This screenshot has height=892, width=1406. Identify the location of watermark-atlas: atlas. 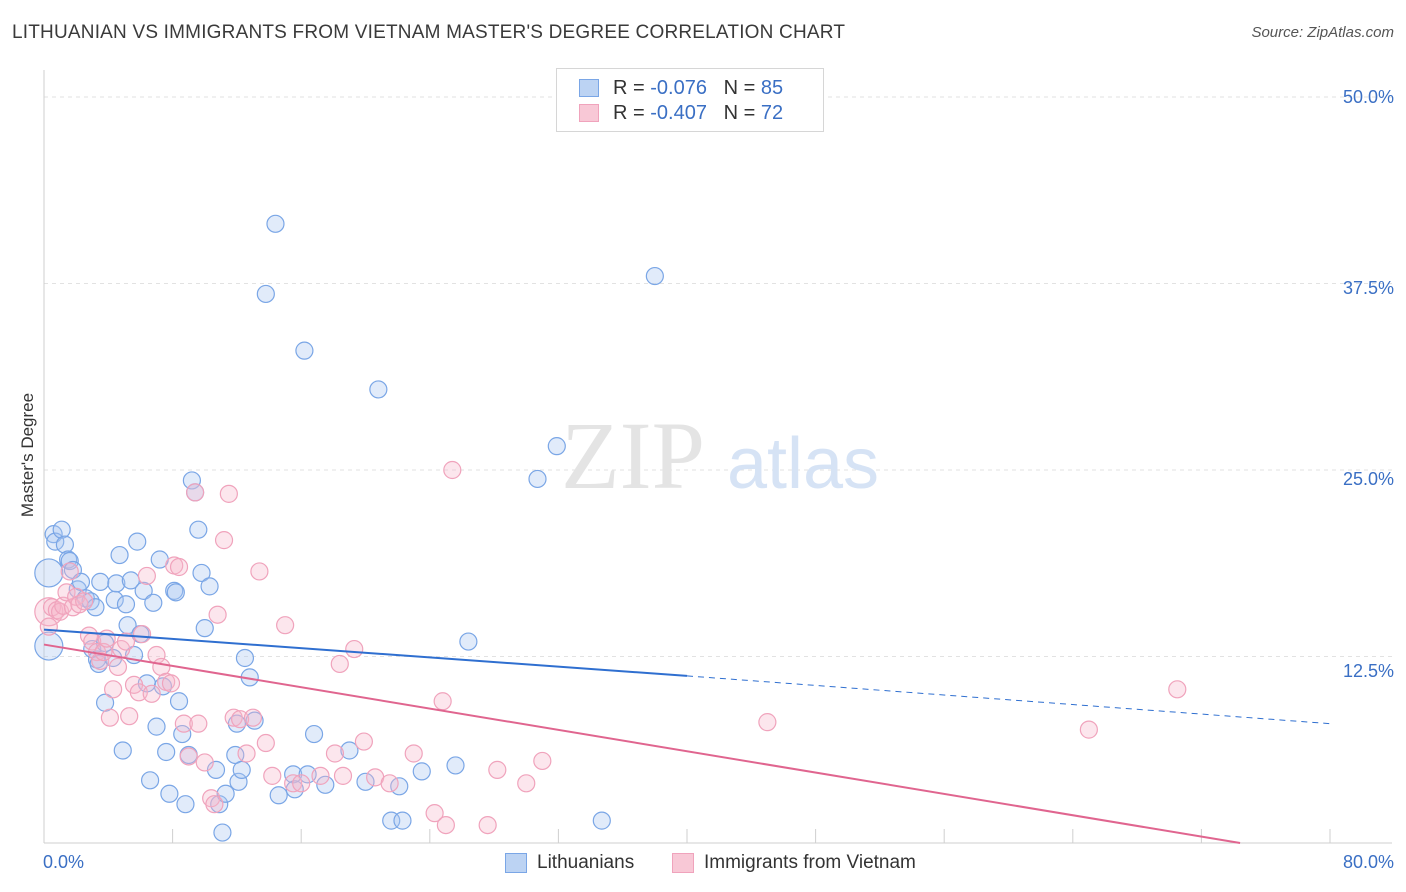
(803, 464).